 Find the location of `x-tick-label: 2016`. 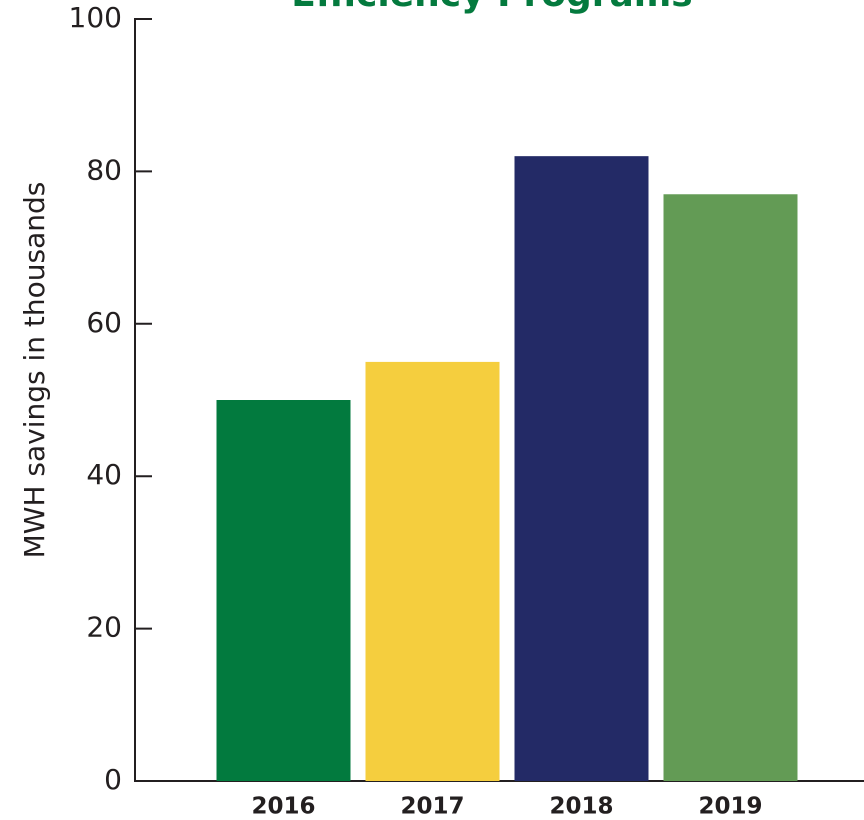

x-tick-label: 2016 is located at coordinates (283, 807).